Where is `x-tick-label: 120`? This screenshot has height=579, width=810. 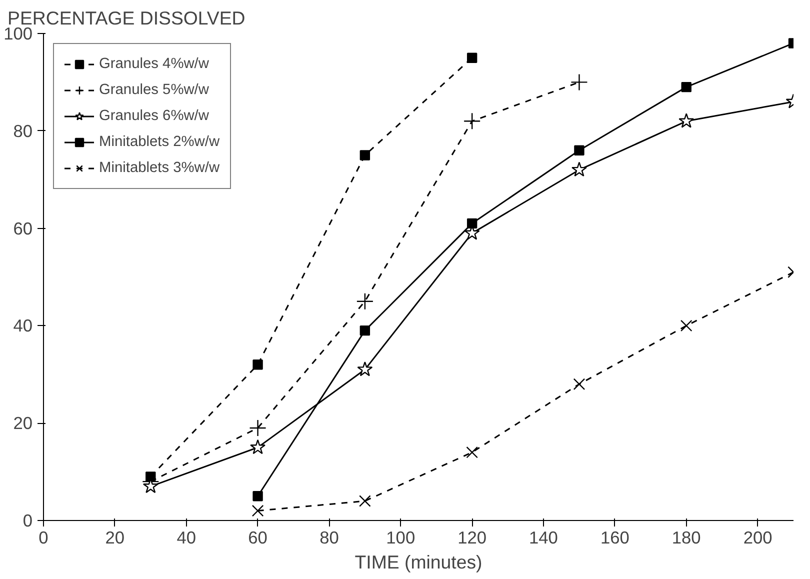 x-tick-label: 120 is located at coordinates (472, 538).